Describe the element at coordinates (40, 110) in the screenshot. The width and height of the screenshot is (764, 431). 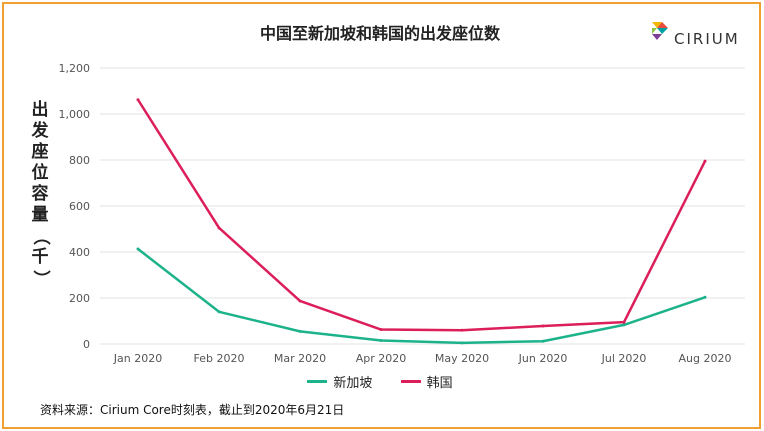
I see `y-axis-label-char: 出` at that location.